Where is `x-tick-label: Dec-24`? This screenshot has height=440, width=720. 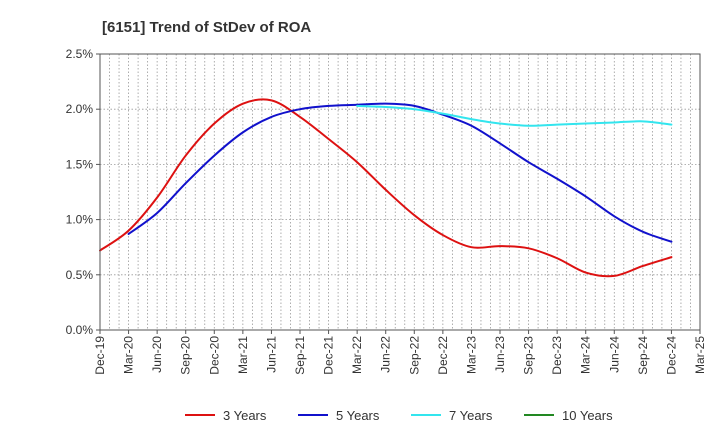 x-tick-label: Dec-24 is located at coordinates (671, 355).